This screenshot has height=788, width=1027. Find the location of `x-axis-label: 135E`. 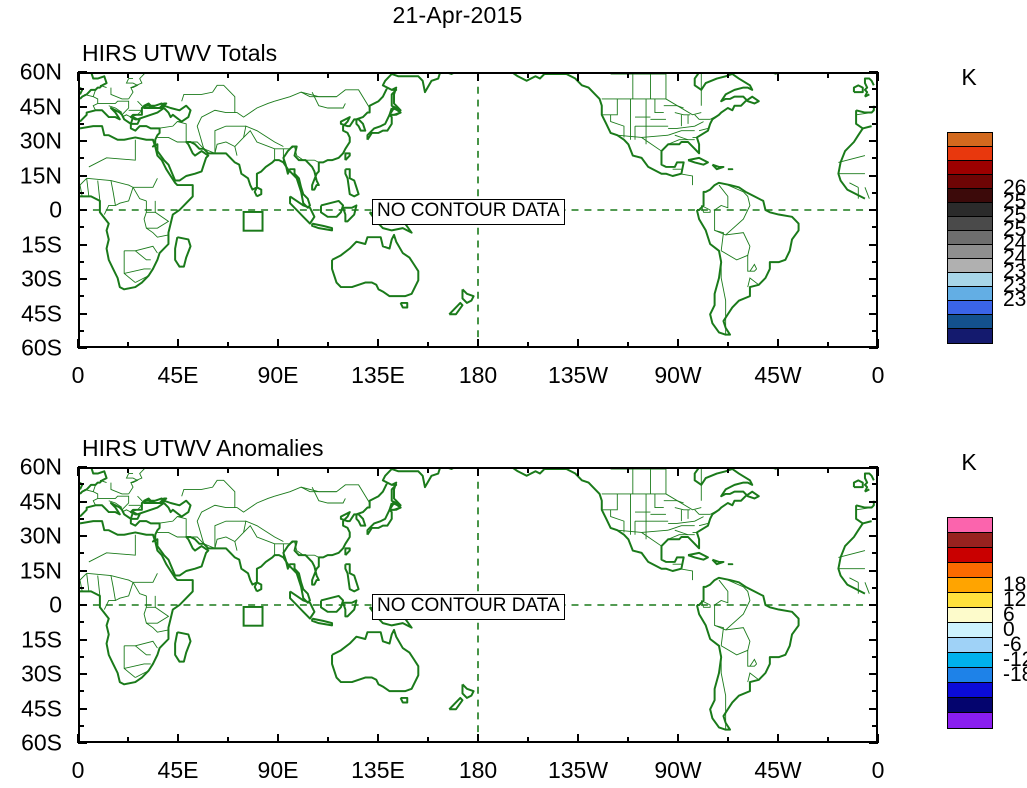

x-axis-label: 135E is located at coordinates (378, 375).